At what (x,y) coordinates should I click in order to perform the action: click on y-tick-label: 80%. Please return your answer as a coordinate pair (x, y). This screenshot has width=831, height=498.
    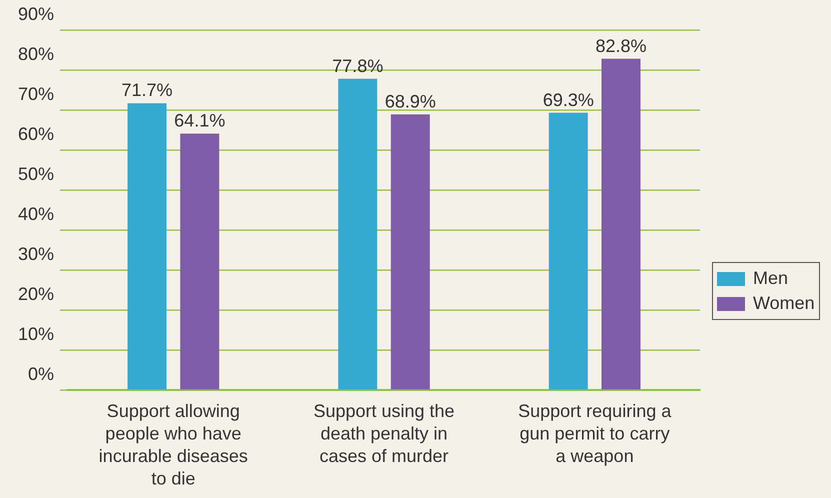
    Looking at the image, I should click on (36, 54).